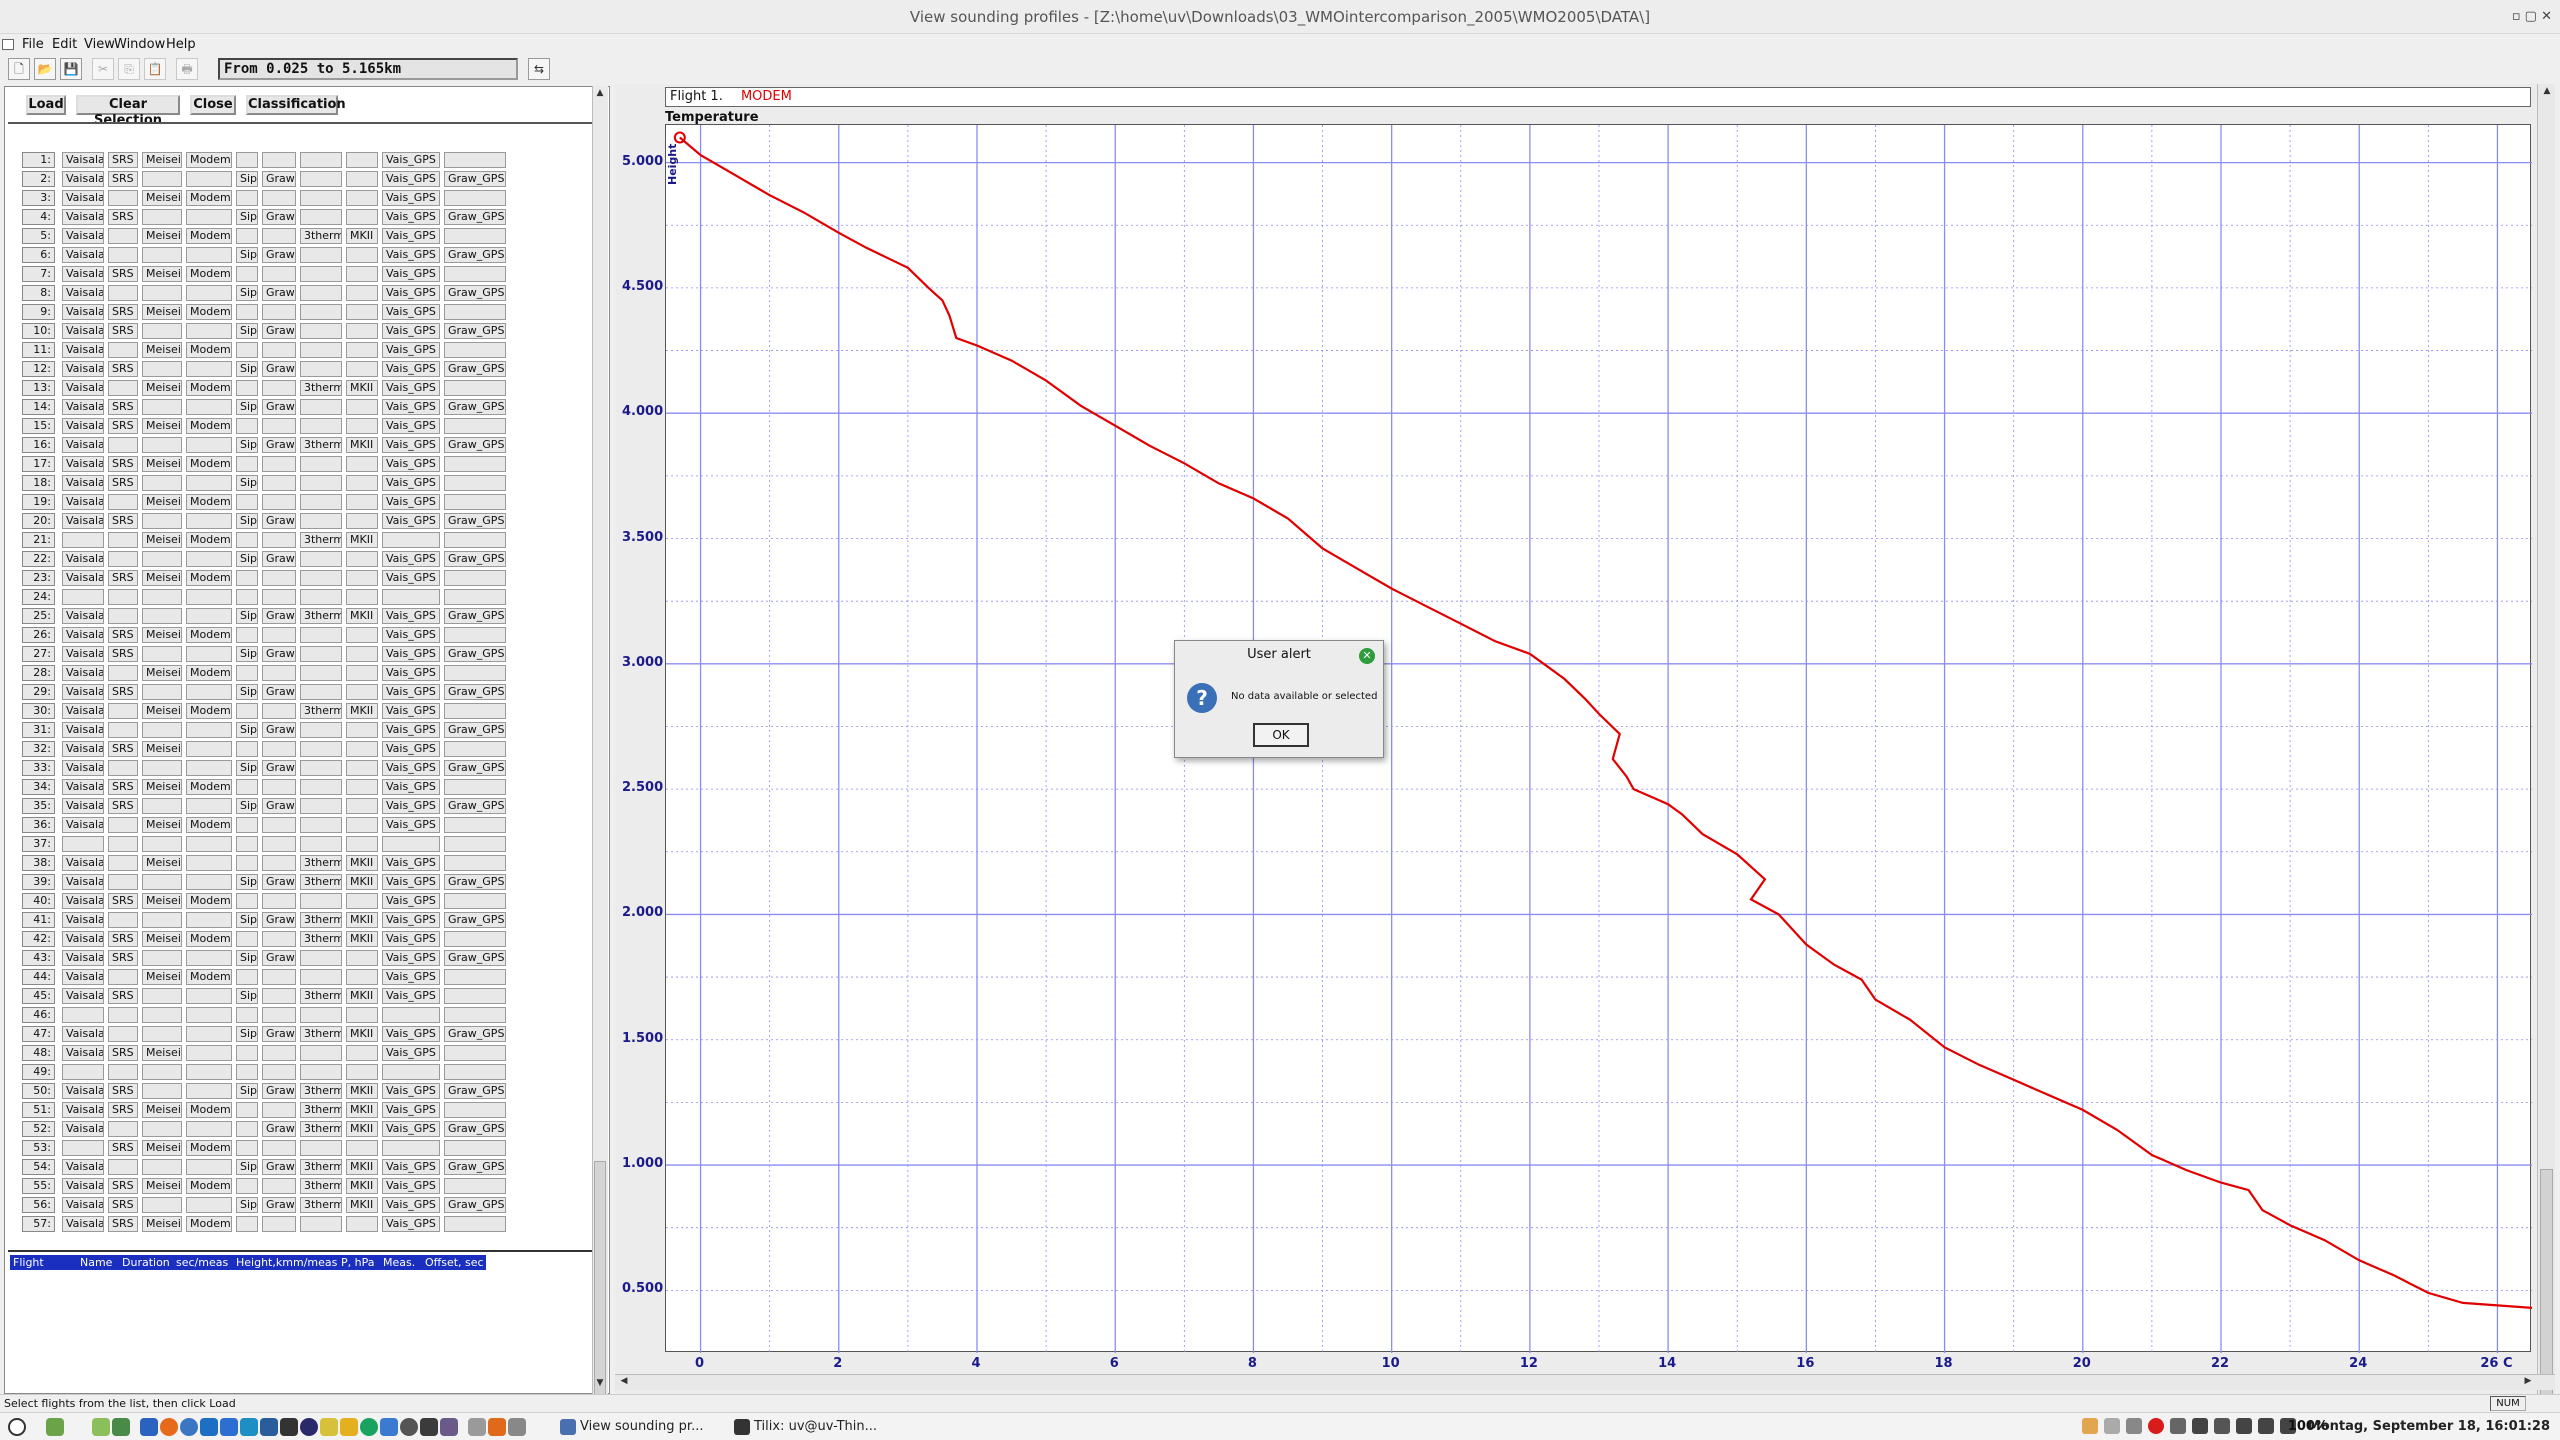 This screenshot has width=2560, height=1440. Describe the element at coordinates (38, 1091) in the screenshot. I see `flight-number: 50:` at that location.